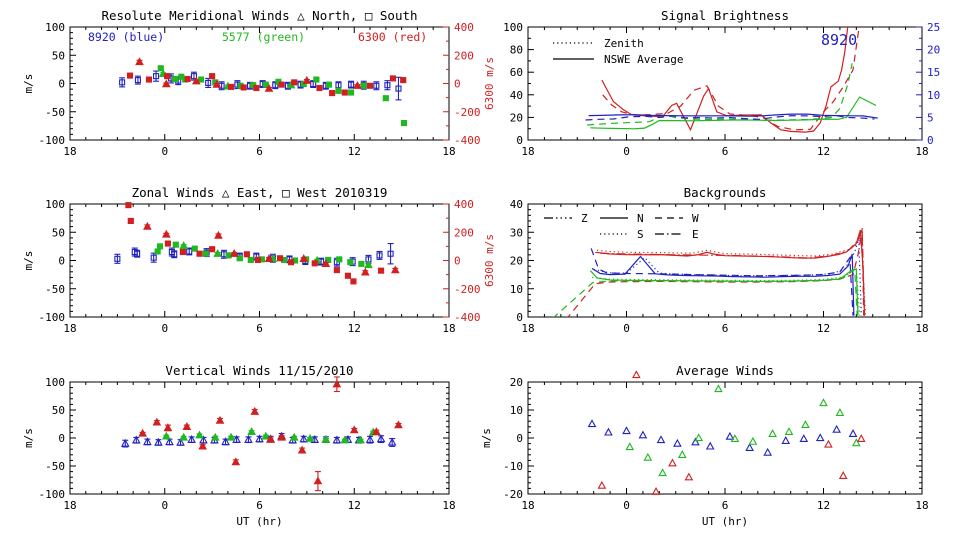 The image size is (960, 540). Describe the element at coordinates (930, 117) in the screenshot. I see `y2-tick-label: 5` at that location.